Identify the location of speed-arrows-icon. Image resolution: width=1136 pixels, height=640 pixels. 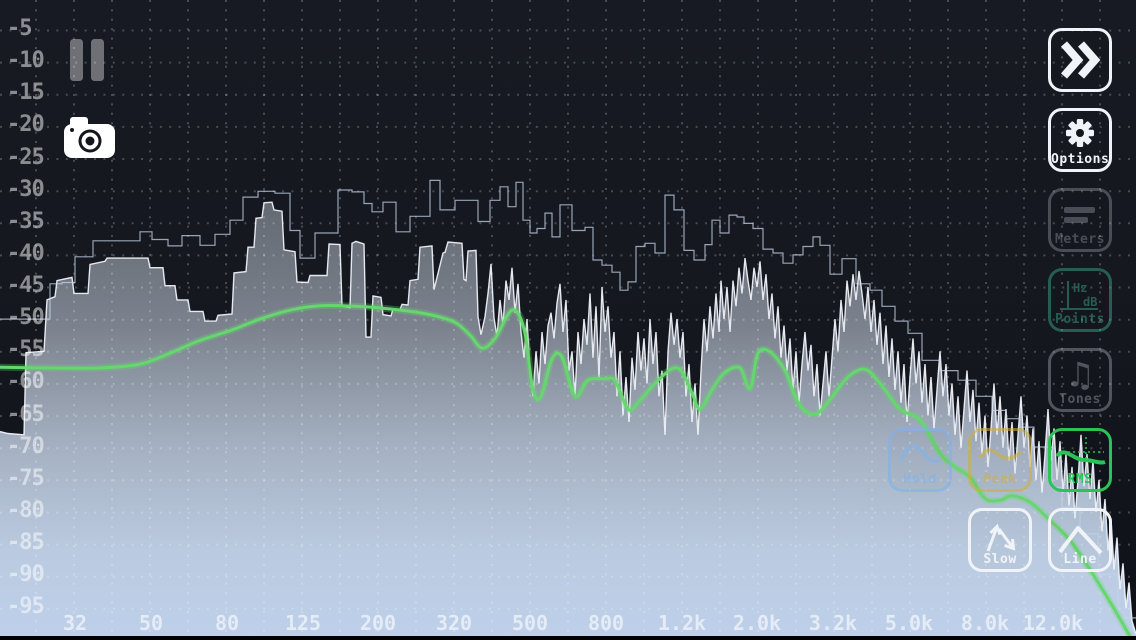
(1001, 537).